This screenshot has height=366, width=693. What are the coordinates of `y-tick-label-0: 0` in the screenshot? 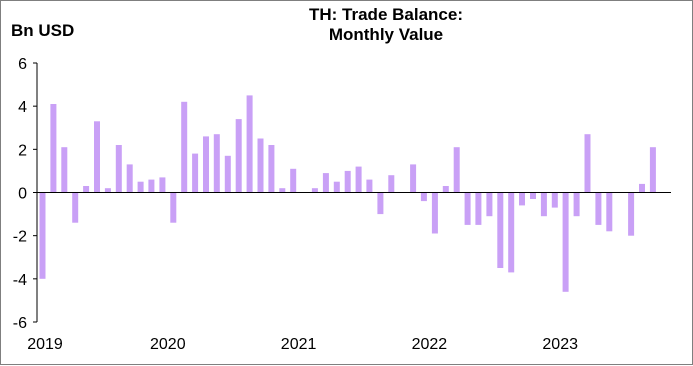 It's located at (22, 194).